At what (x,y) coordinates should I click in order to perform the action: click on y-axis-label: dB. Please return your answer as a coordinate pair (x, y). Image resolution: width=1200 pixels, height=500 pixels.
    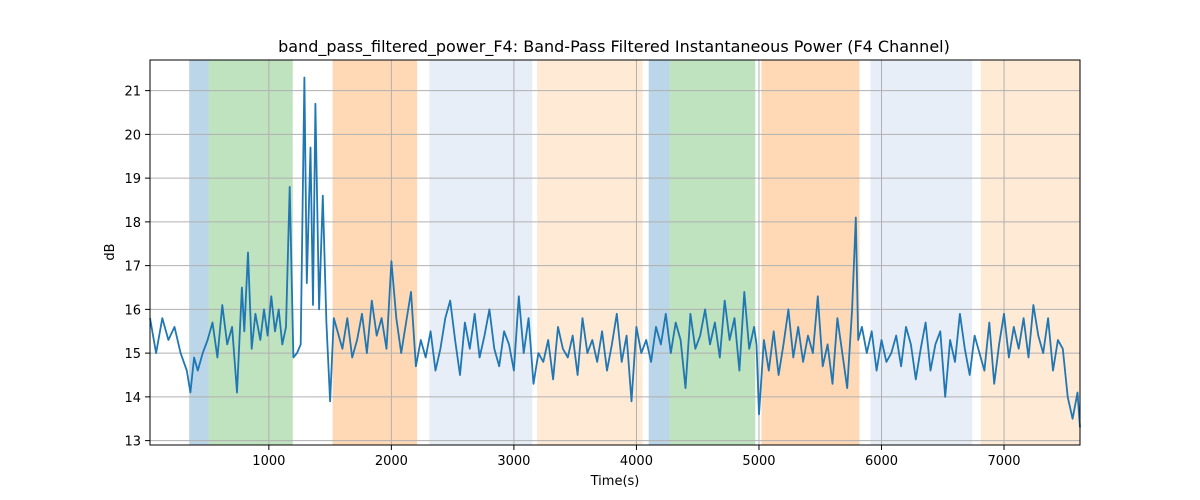
    Looking at the image, I should click on (110, 251).